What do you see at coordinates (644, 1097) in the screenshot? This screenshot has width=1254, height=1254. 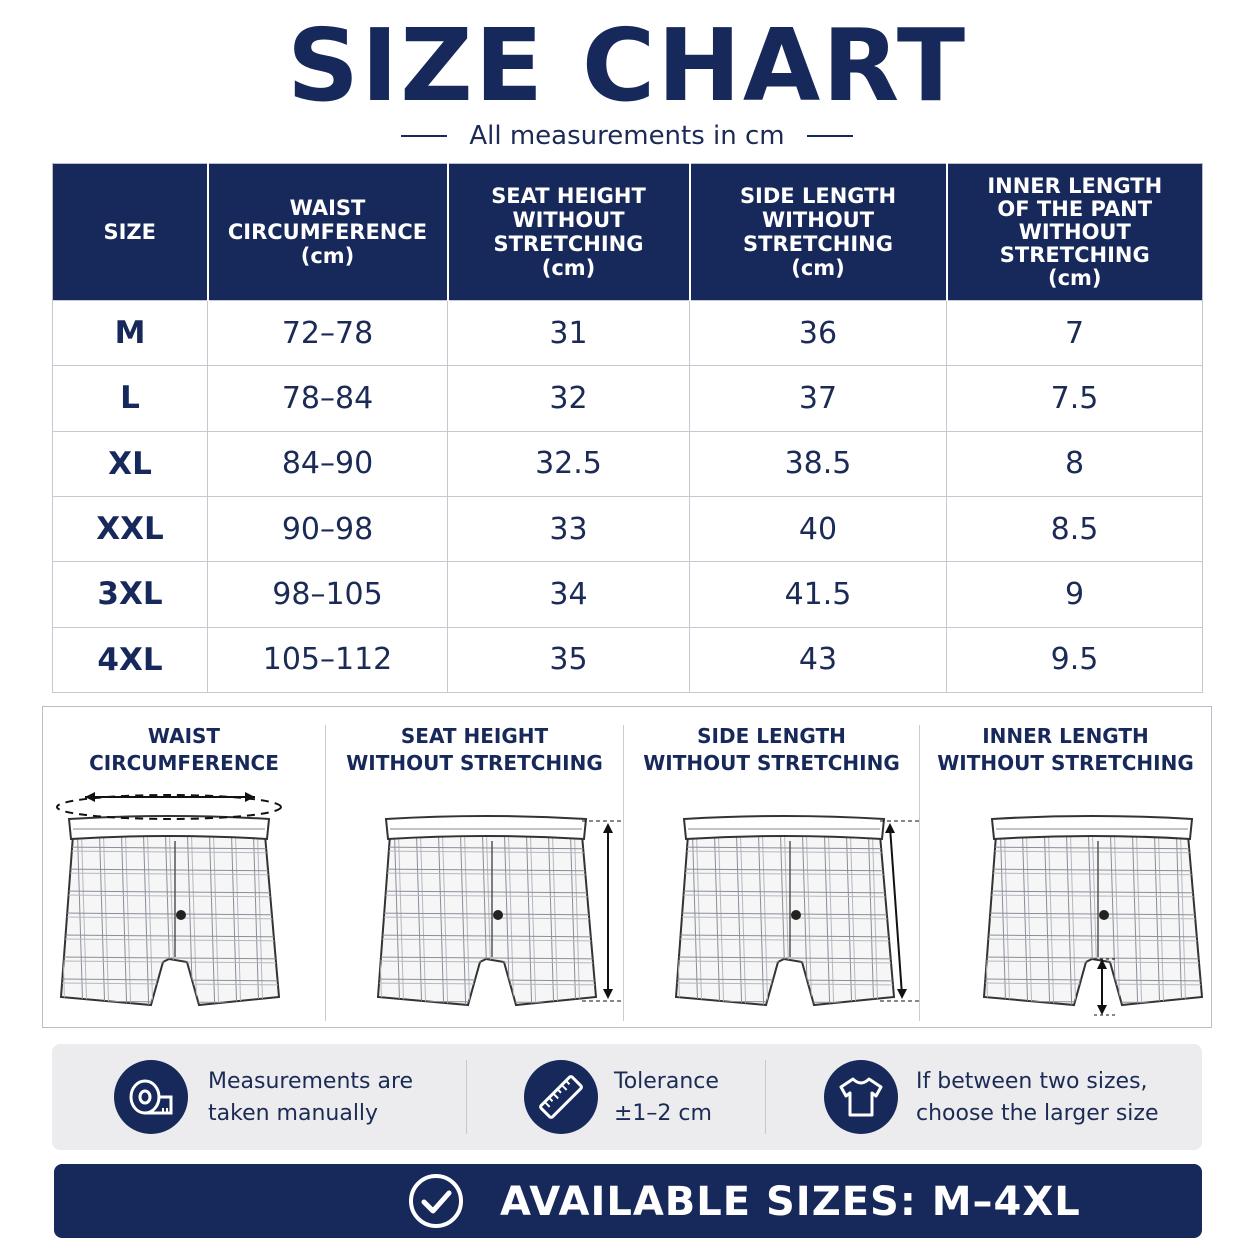 I see `info-item-tolerance: Tolerance ±1–2 cm` at bounding box center [644, 1097].